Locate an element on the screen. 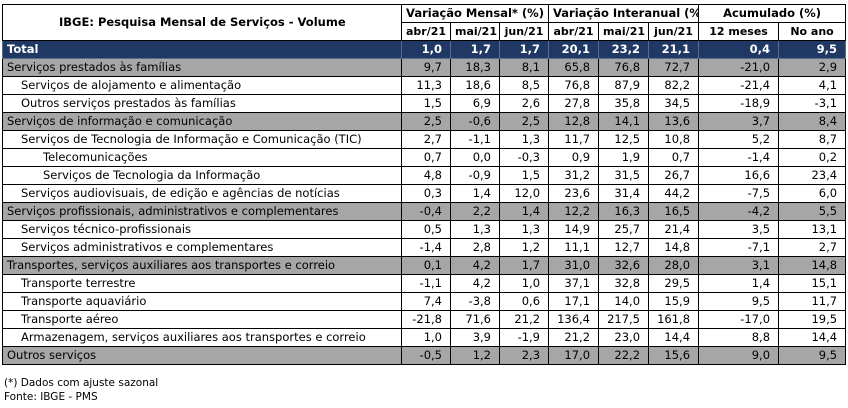 Image resolution: width=848 pixels, height=408 pixels. value-cell: 19,5 is located at coordinates (812, 319).